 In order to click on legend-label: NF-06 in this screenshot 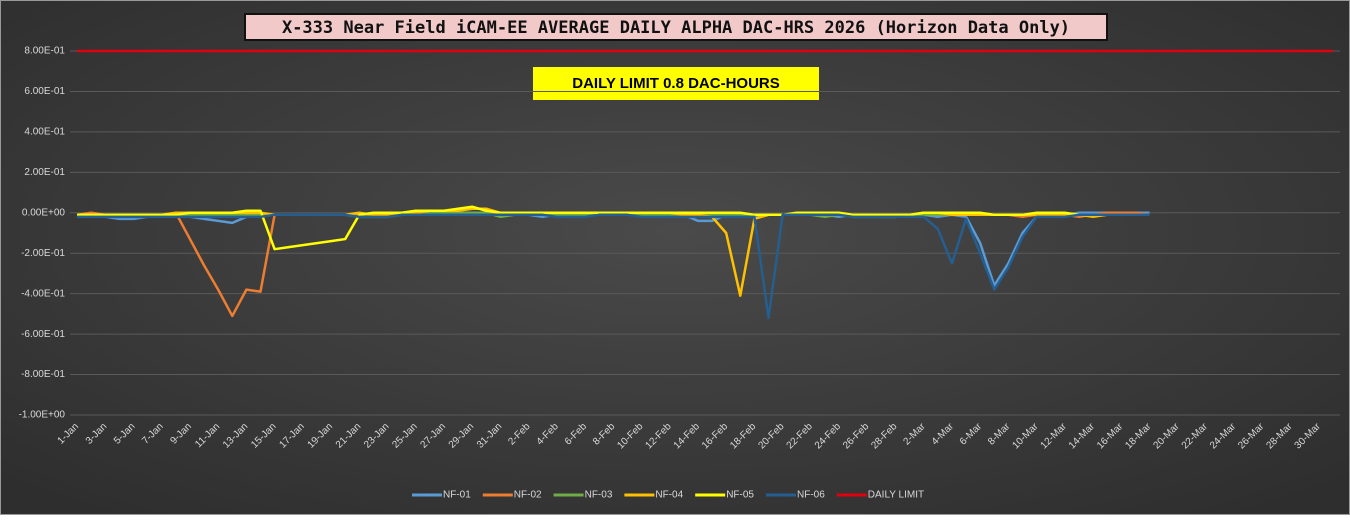, I will do `click(811, 495)`.